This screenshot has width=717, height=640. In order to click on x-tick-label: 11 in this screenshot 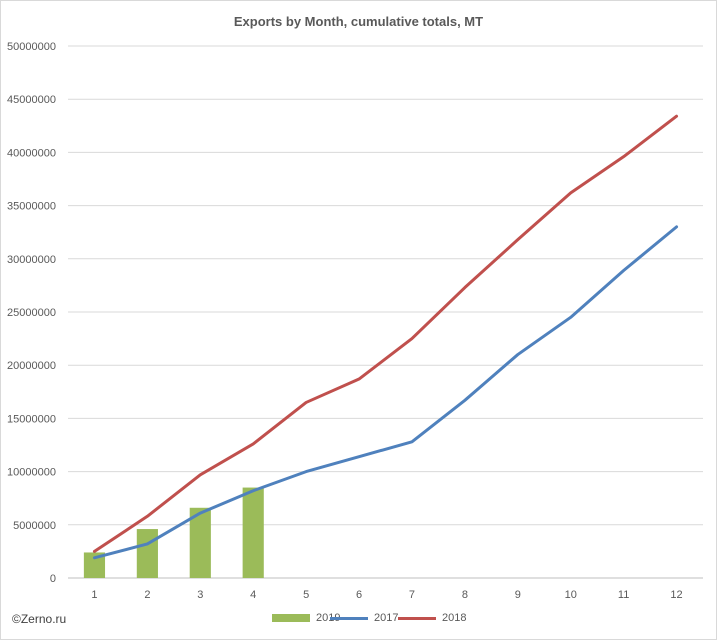, I will do `click(623, 595)`.